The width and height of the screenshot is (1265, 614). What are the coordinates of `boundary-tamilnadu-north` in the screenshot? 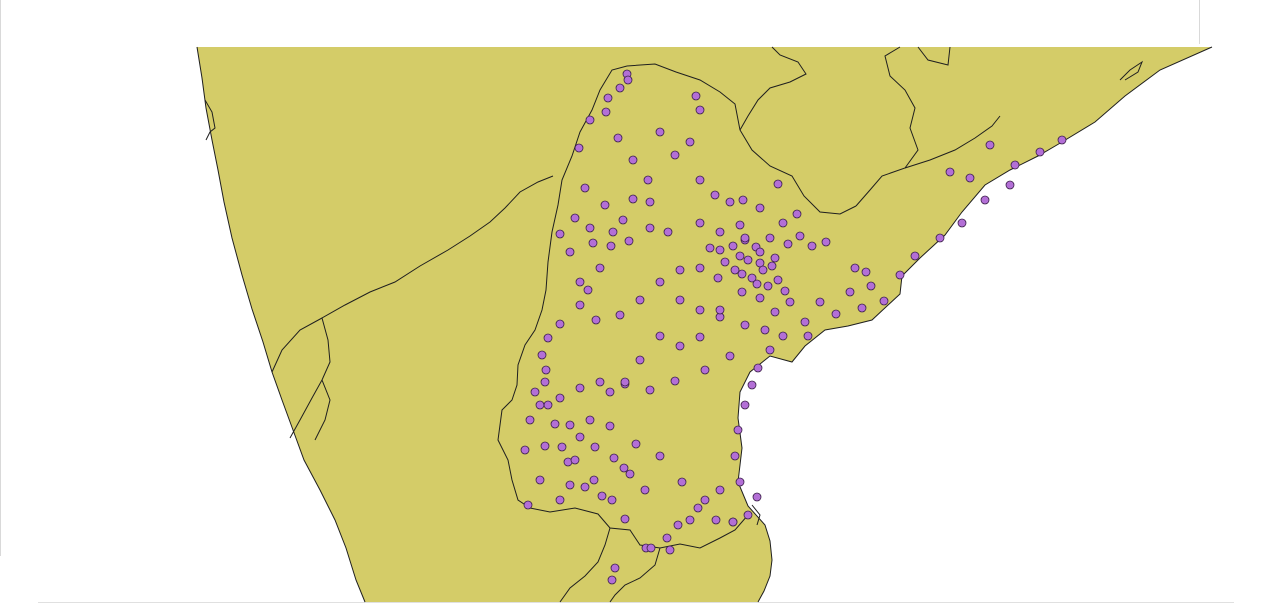 It's located at (585, 565).